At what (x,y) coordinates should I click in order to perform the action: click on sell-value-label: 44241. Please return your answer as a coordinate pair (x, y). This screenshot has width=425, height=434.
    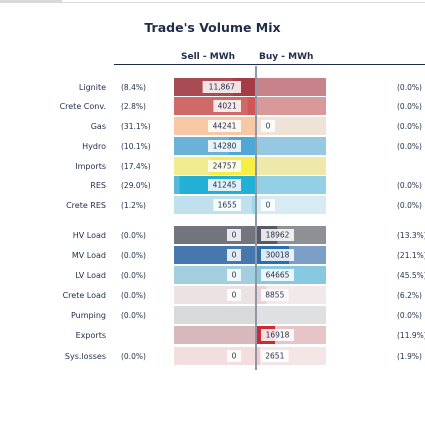
    Looking at the image, I should click on (225, 126).